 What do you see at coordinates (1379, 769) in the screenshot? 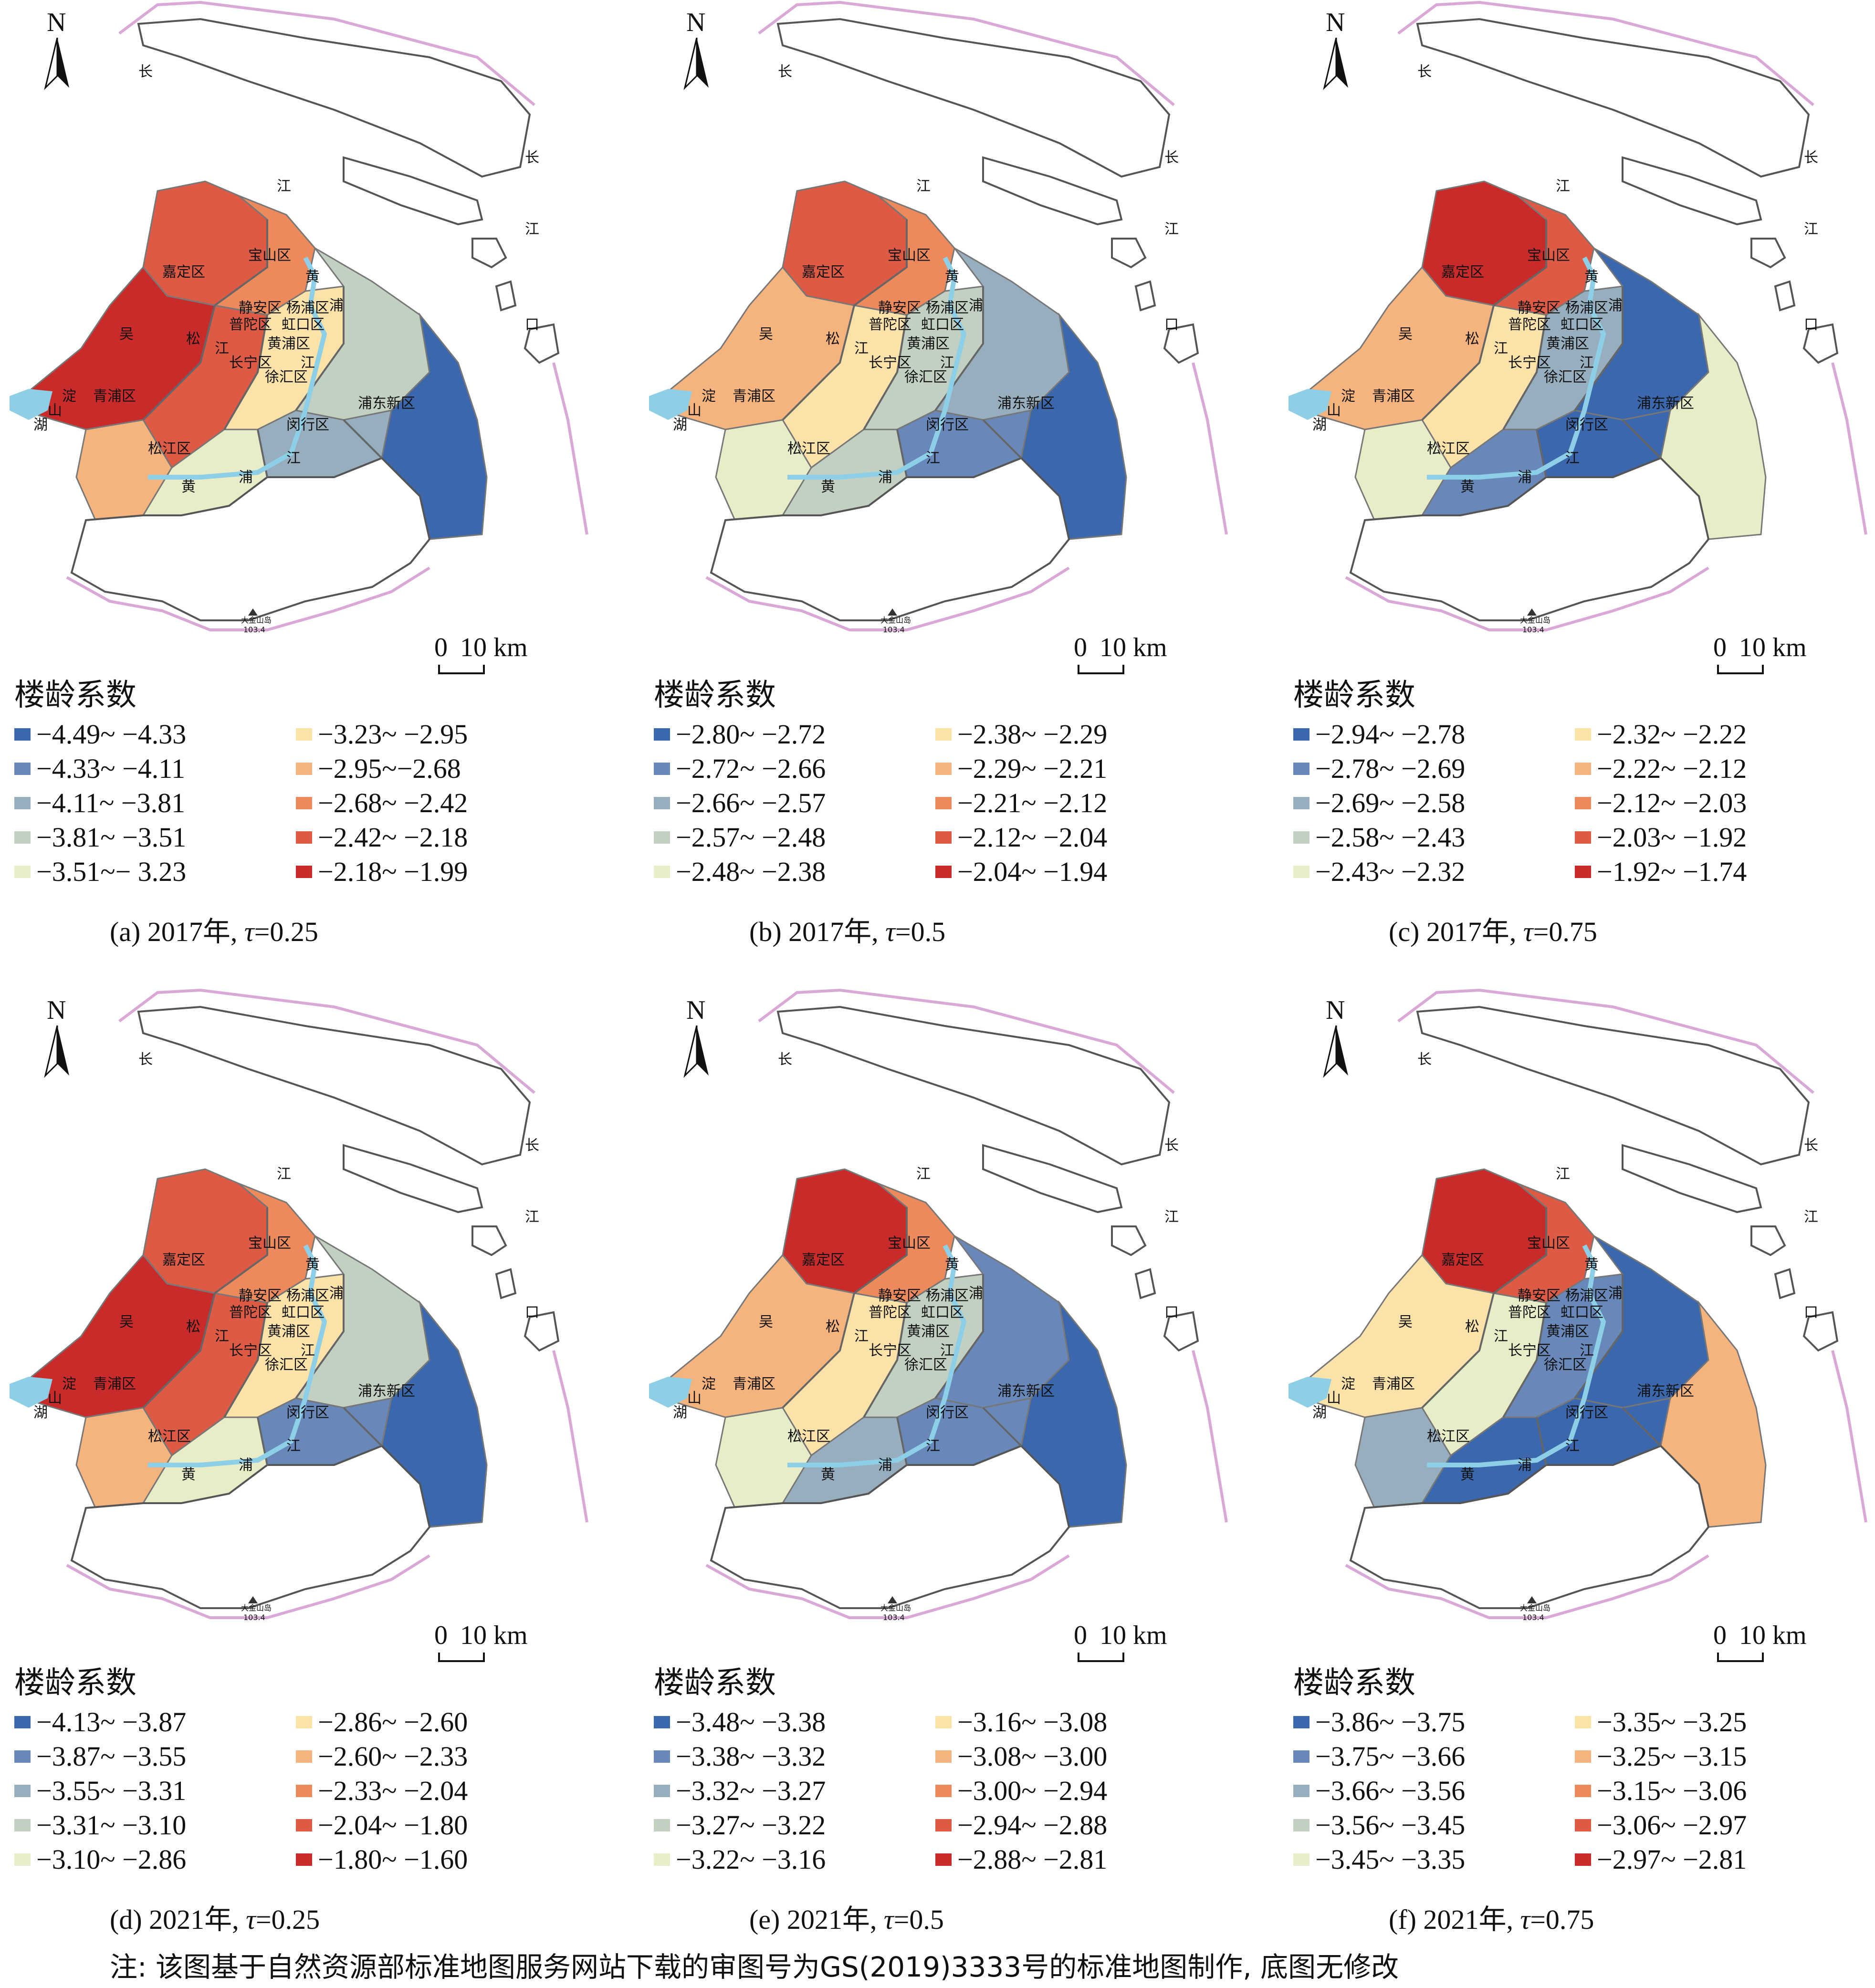
I see `legend-item: −2.78~ −2.69` at bounding box center [1379, 769].